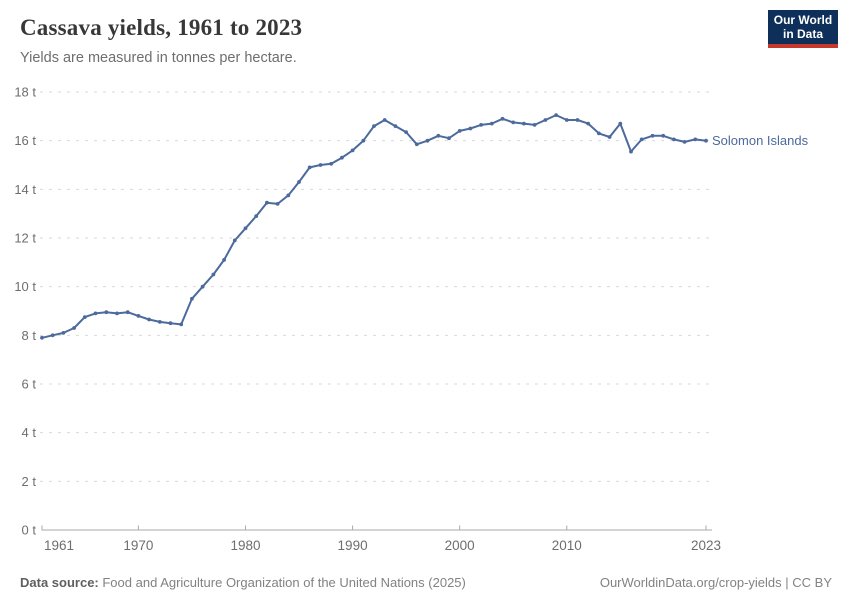 The width and height of the screenshot is (850, 600). I want to click on y-axis-tick-label: 12 t, so click(25, 238).